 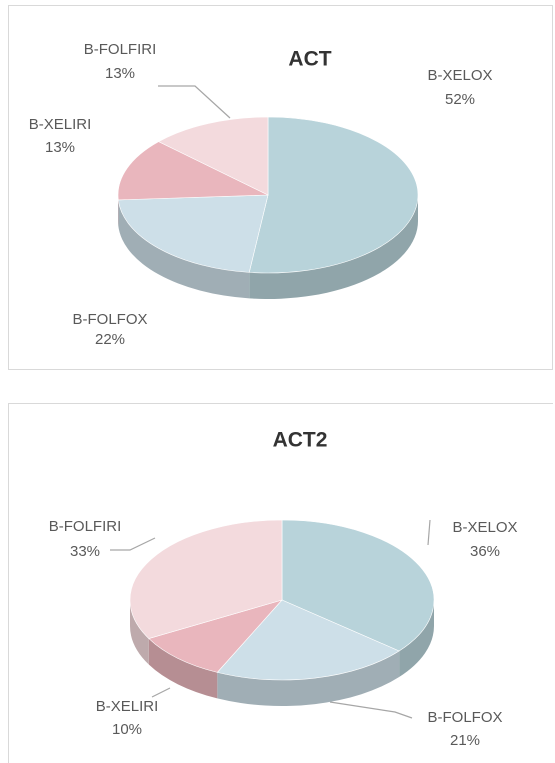 I want to click on slice-value-label: 33%, so click(x=85, y=551).